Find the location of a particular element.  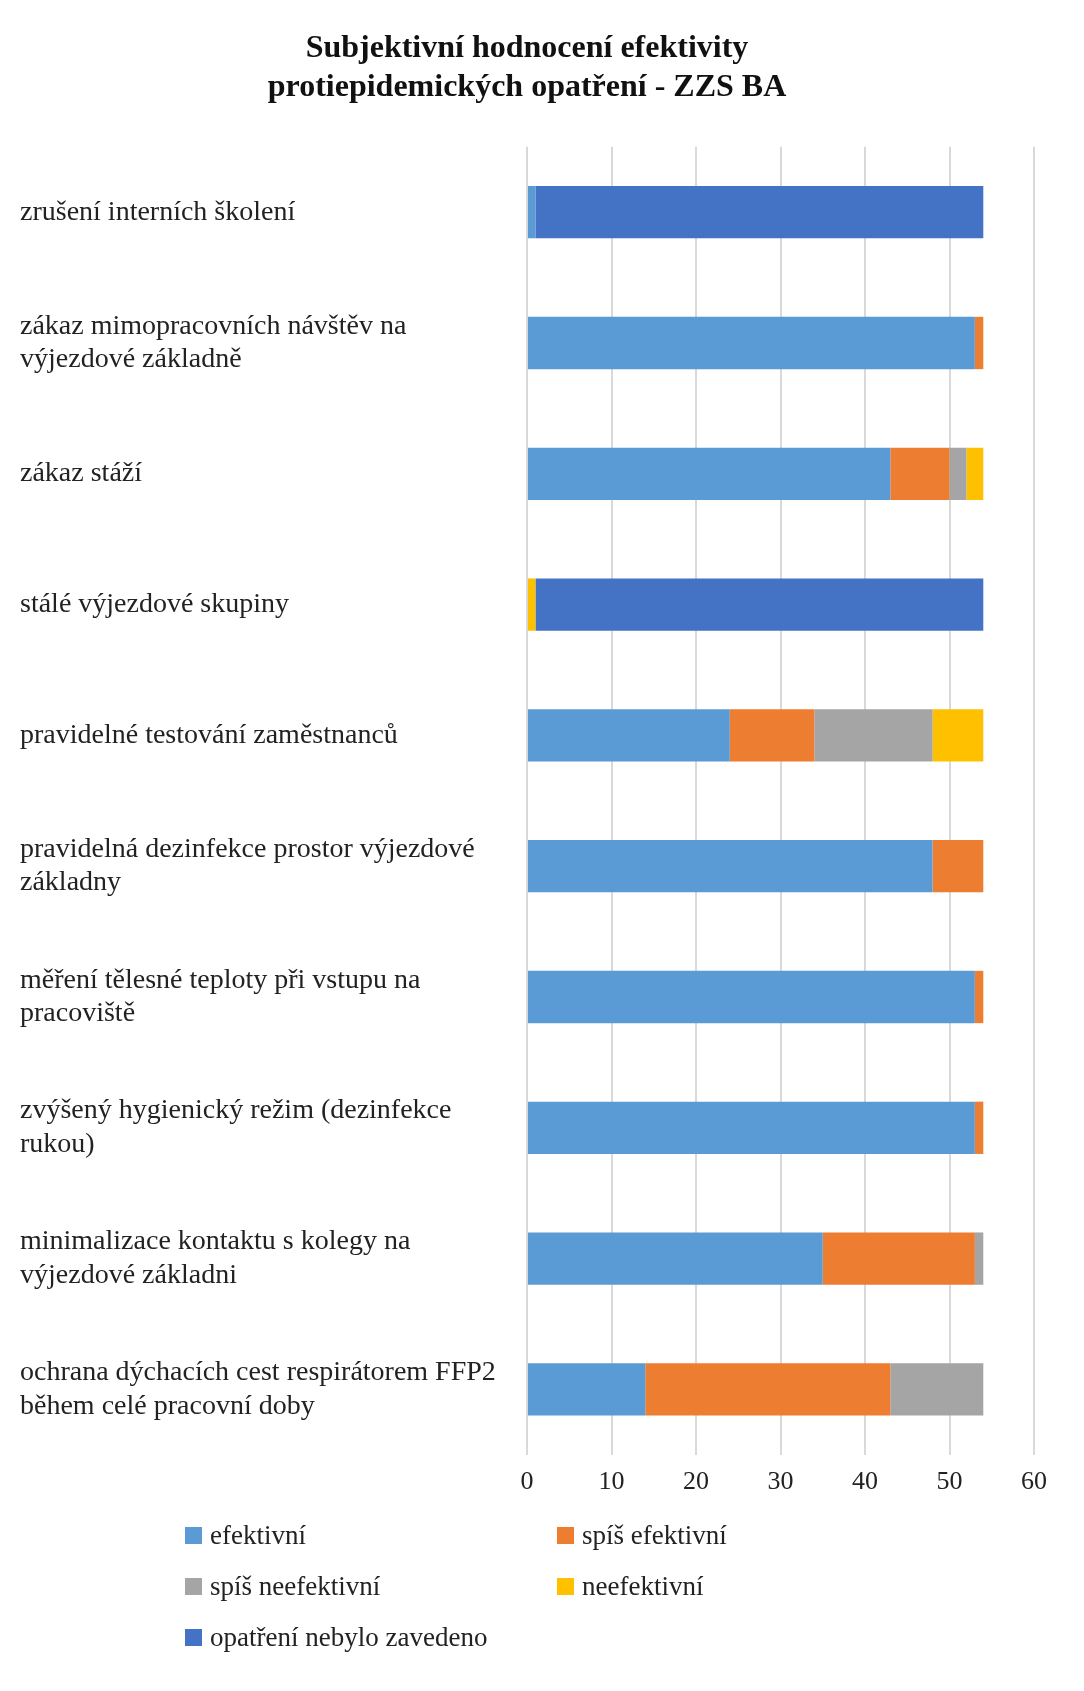

y-tick-label: měření tělesné teploty při vstupu na pracoviště is located at coordinates (221, 995).